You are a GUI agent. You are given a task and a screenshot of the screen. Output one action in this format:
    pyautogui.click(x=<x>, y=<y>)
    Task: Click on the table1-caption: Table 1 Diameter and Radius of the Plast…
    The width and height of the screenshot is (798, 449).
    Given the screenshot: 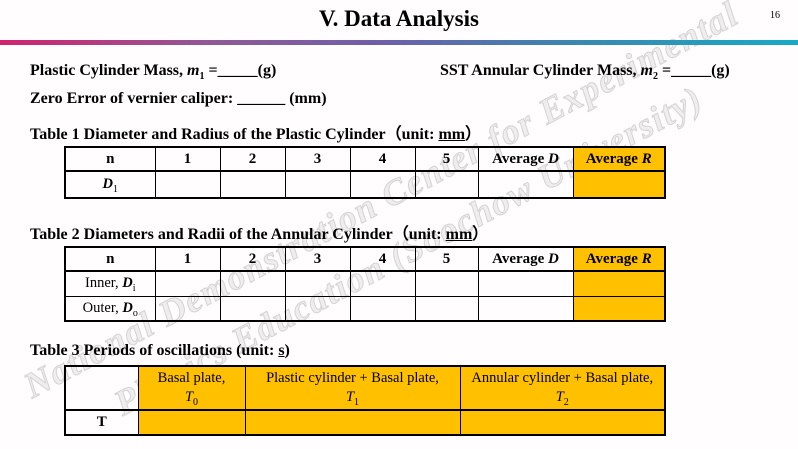 What is the action you would take?
    pyautogui.click(x=255, y=132)
    